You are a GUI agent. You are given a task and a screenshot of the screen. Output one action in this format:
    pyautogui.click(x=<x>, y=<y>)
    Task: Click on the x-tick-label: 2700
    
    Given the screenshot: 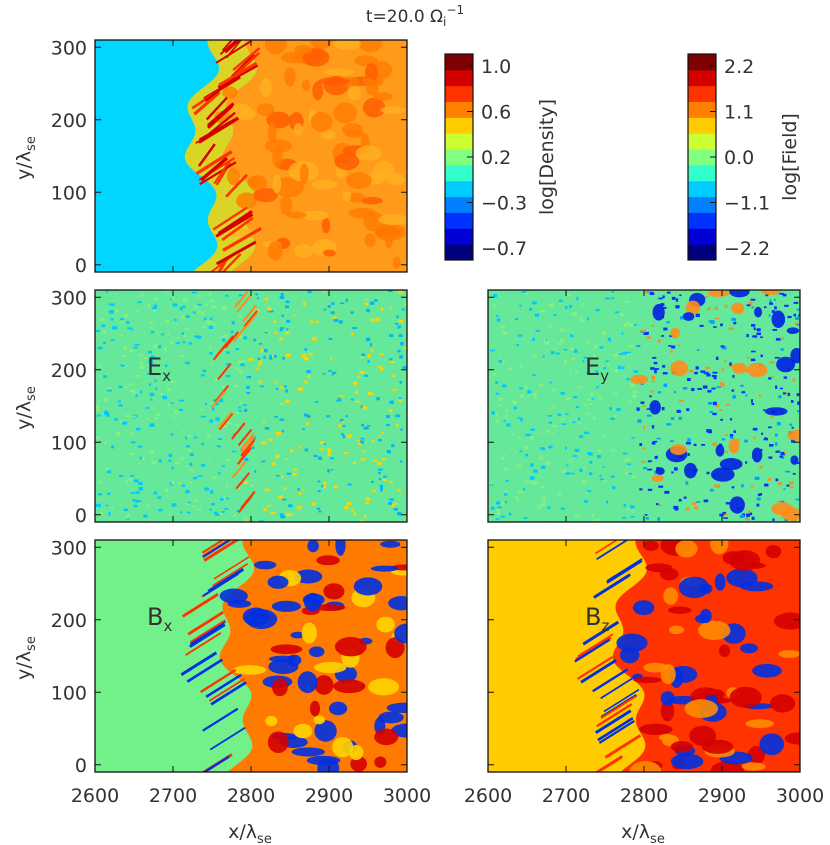 What is the action you would take?
    pyautogui.click(x=173, y=796)
    